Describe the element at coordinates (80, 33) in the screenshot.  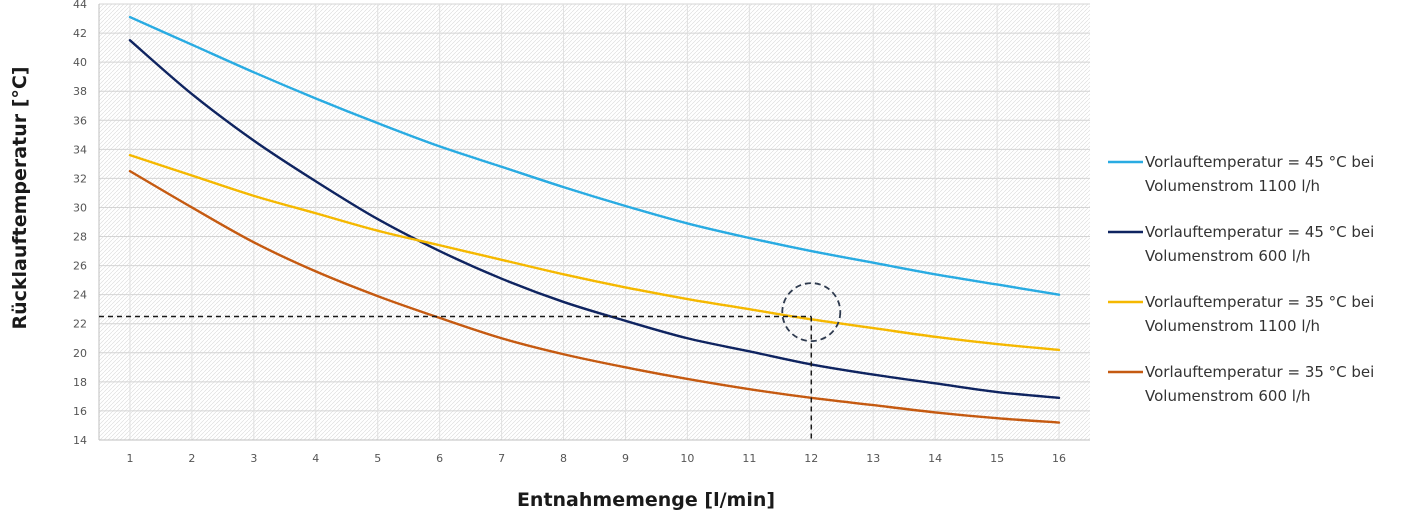
I see `y-tick-label: 42` at that location.